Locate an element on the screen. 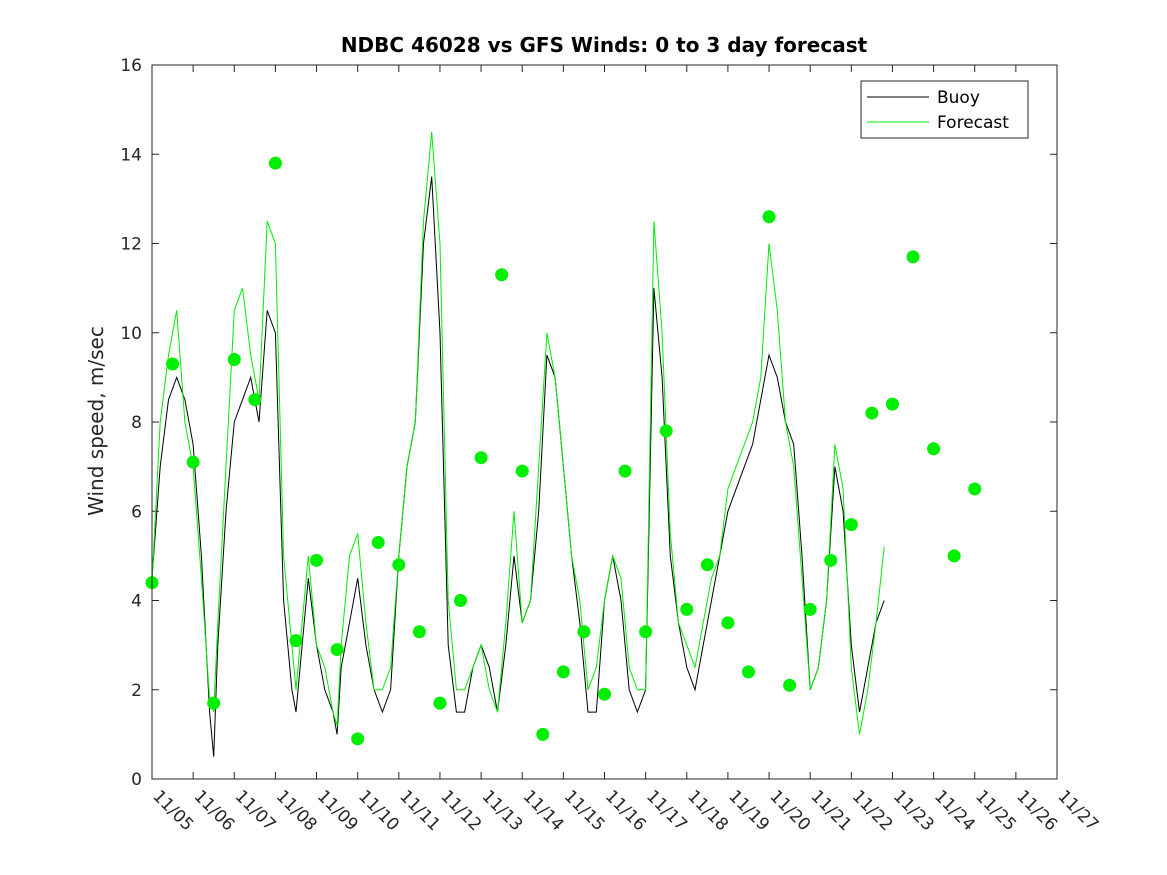 The image size is (1167, 875). y-tick-label: 0 is located at coordinates (136, 780).